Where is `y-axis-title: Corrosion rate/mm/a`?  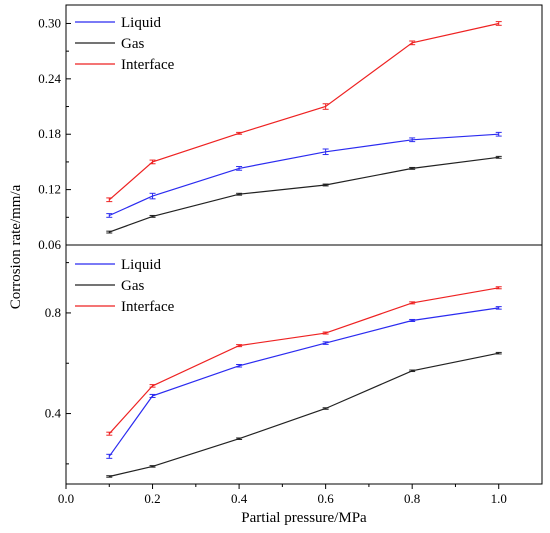
y-axis-title: Corrosion rate/mm/a is located at coordinates (16, 246).